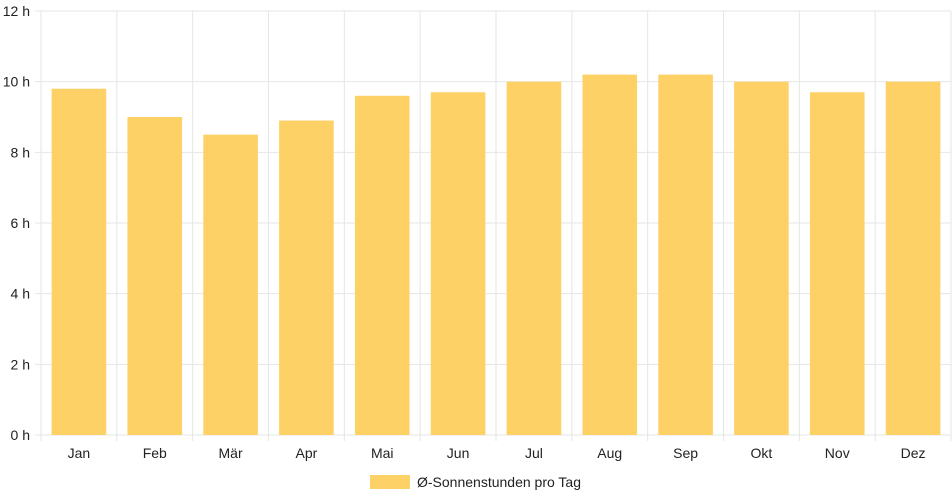 This screenshot has width=952, height=500. I want to click on x-axis: Jan Feb Mär Apr Mai Jun Jul Aug Sep Okt Nov Dez, so click(497, 453).